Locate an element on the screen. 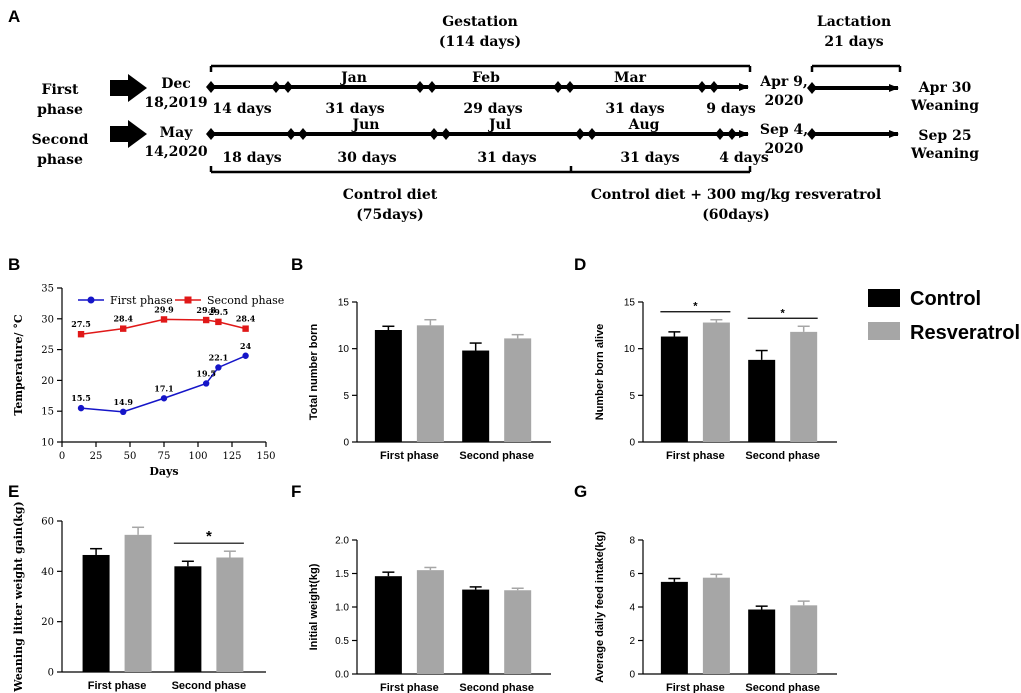  data-label: 24 is located at coordinates (246, 346).